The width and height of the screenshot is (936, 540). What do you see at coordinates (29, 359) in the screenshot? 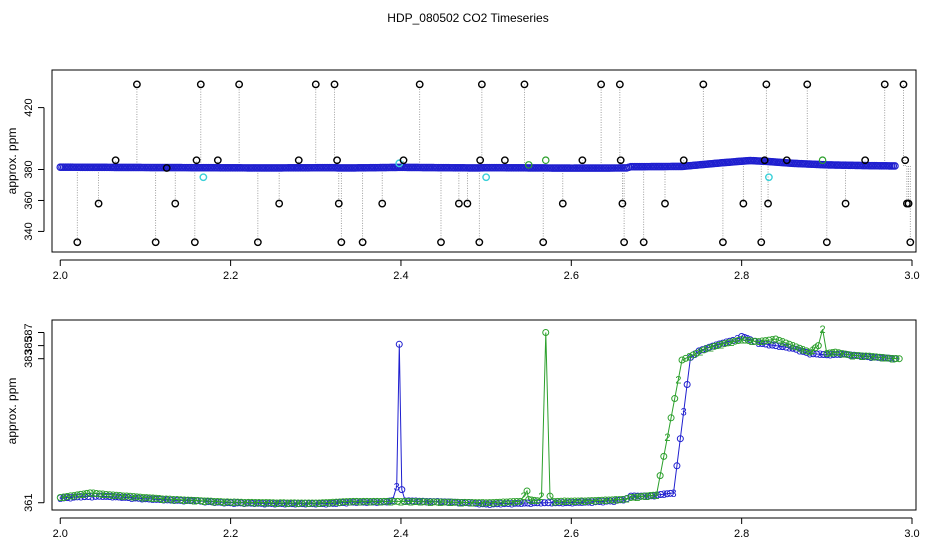
I see `bottom-y-tick-label: 383` at bounding box center [29, 359].